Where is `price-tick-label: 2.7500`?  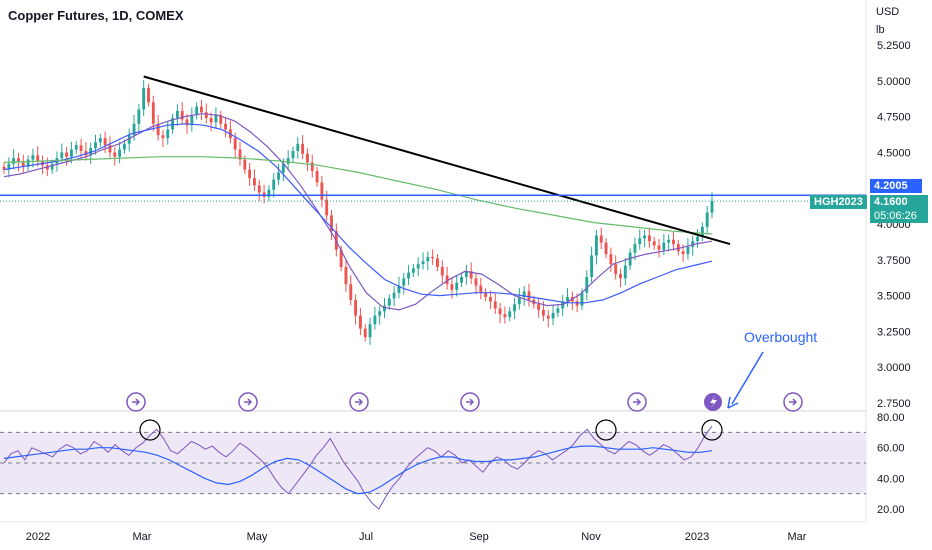
price-tick-label: 2.7500 is located at coordinates (894, 404).